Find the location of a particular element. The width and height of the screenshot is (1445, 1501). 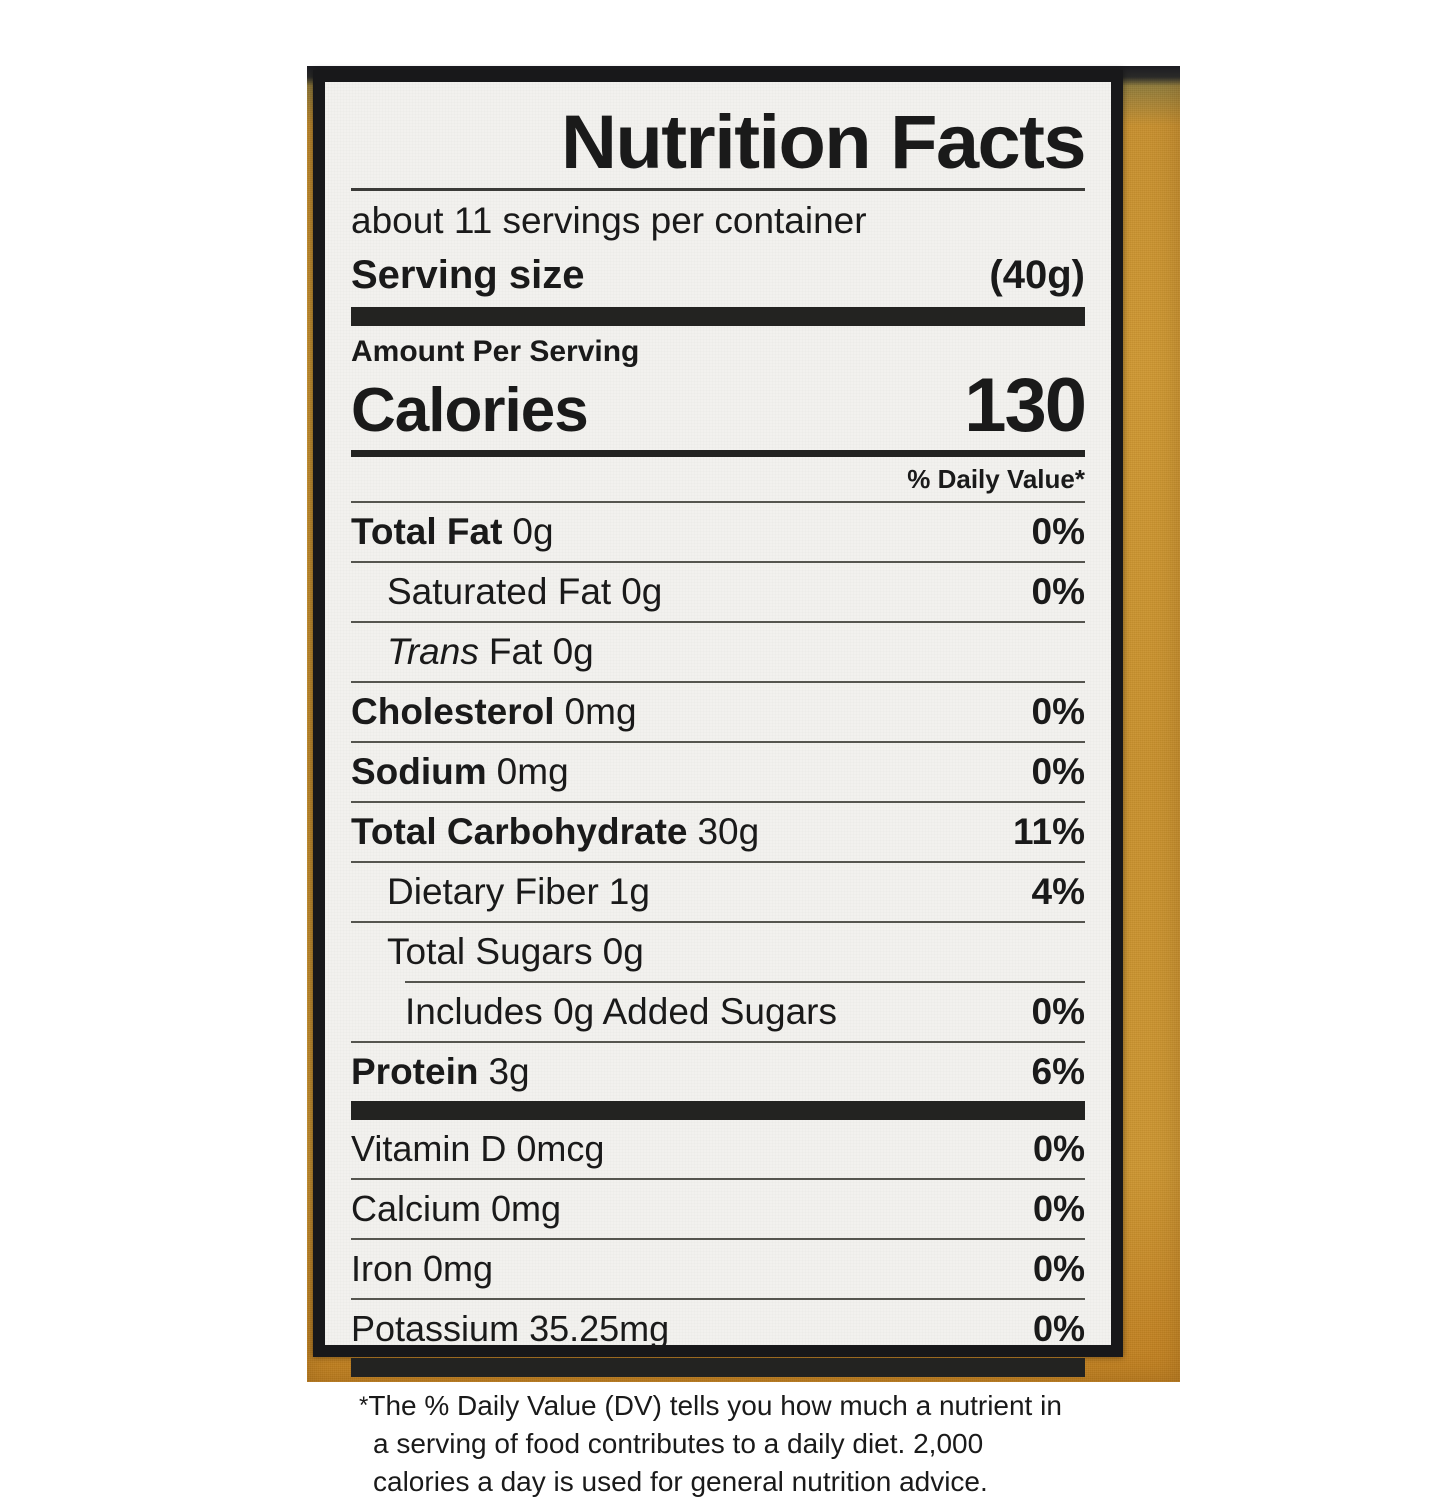

nutrient-row-total-carbohydrate: Total Carbohydrate 30g 11% is located at coordinates (718, 832).